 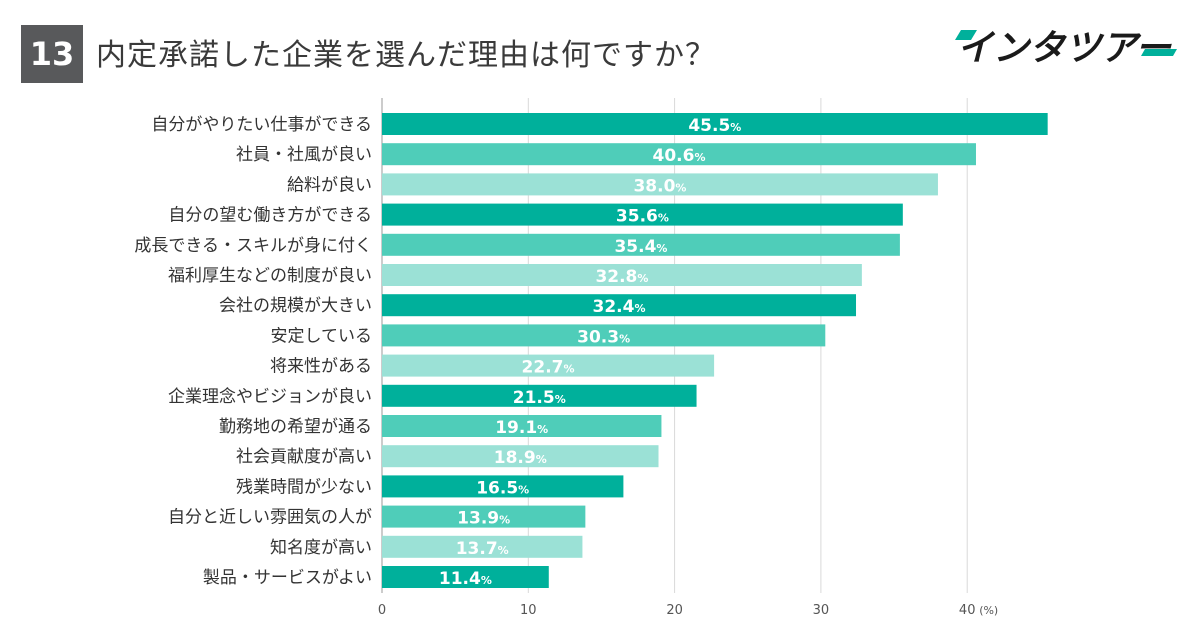 I want to click on category-label: 勤務地の希望が通る, so click(x=295, y=427).